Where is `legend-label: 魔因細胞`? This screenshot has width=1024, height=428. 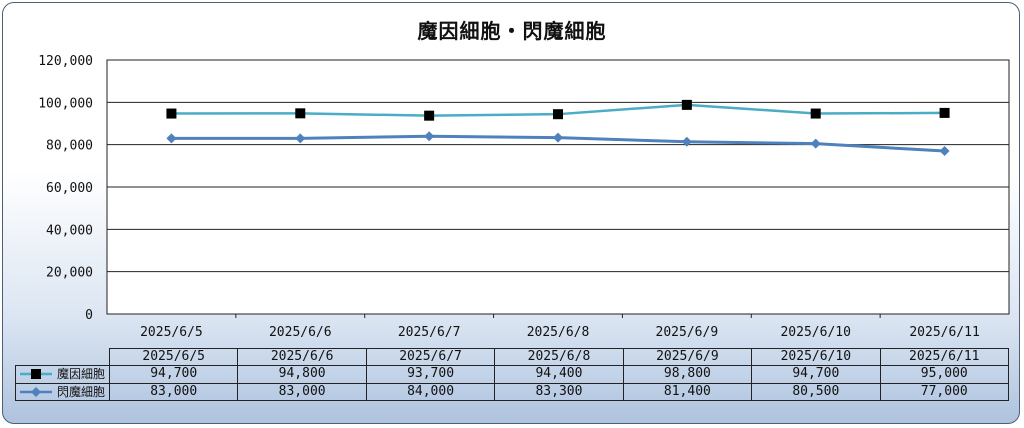
legend-label: 魔因細胞 is located at coordinates (81, 374).